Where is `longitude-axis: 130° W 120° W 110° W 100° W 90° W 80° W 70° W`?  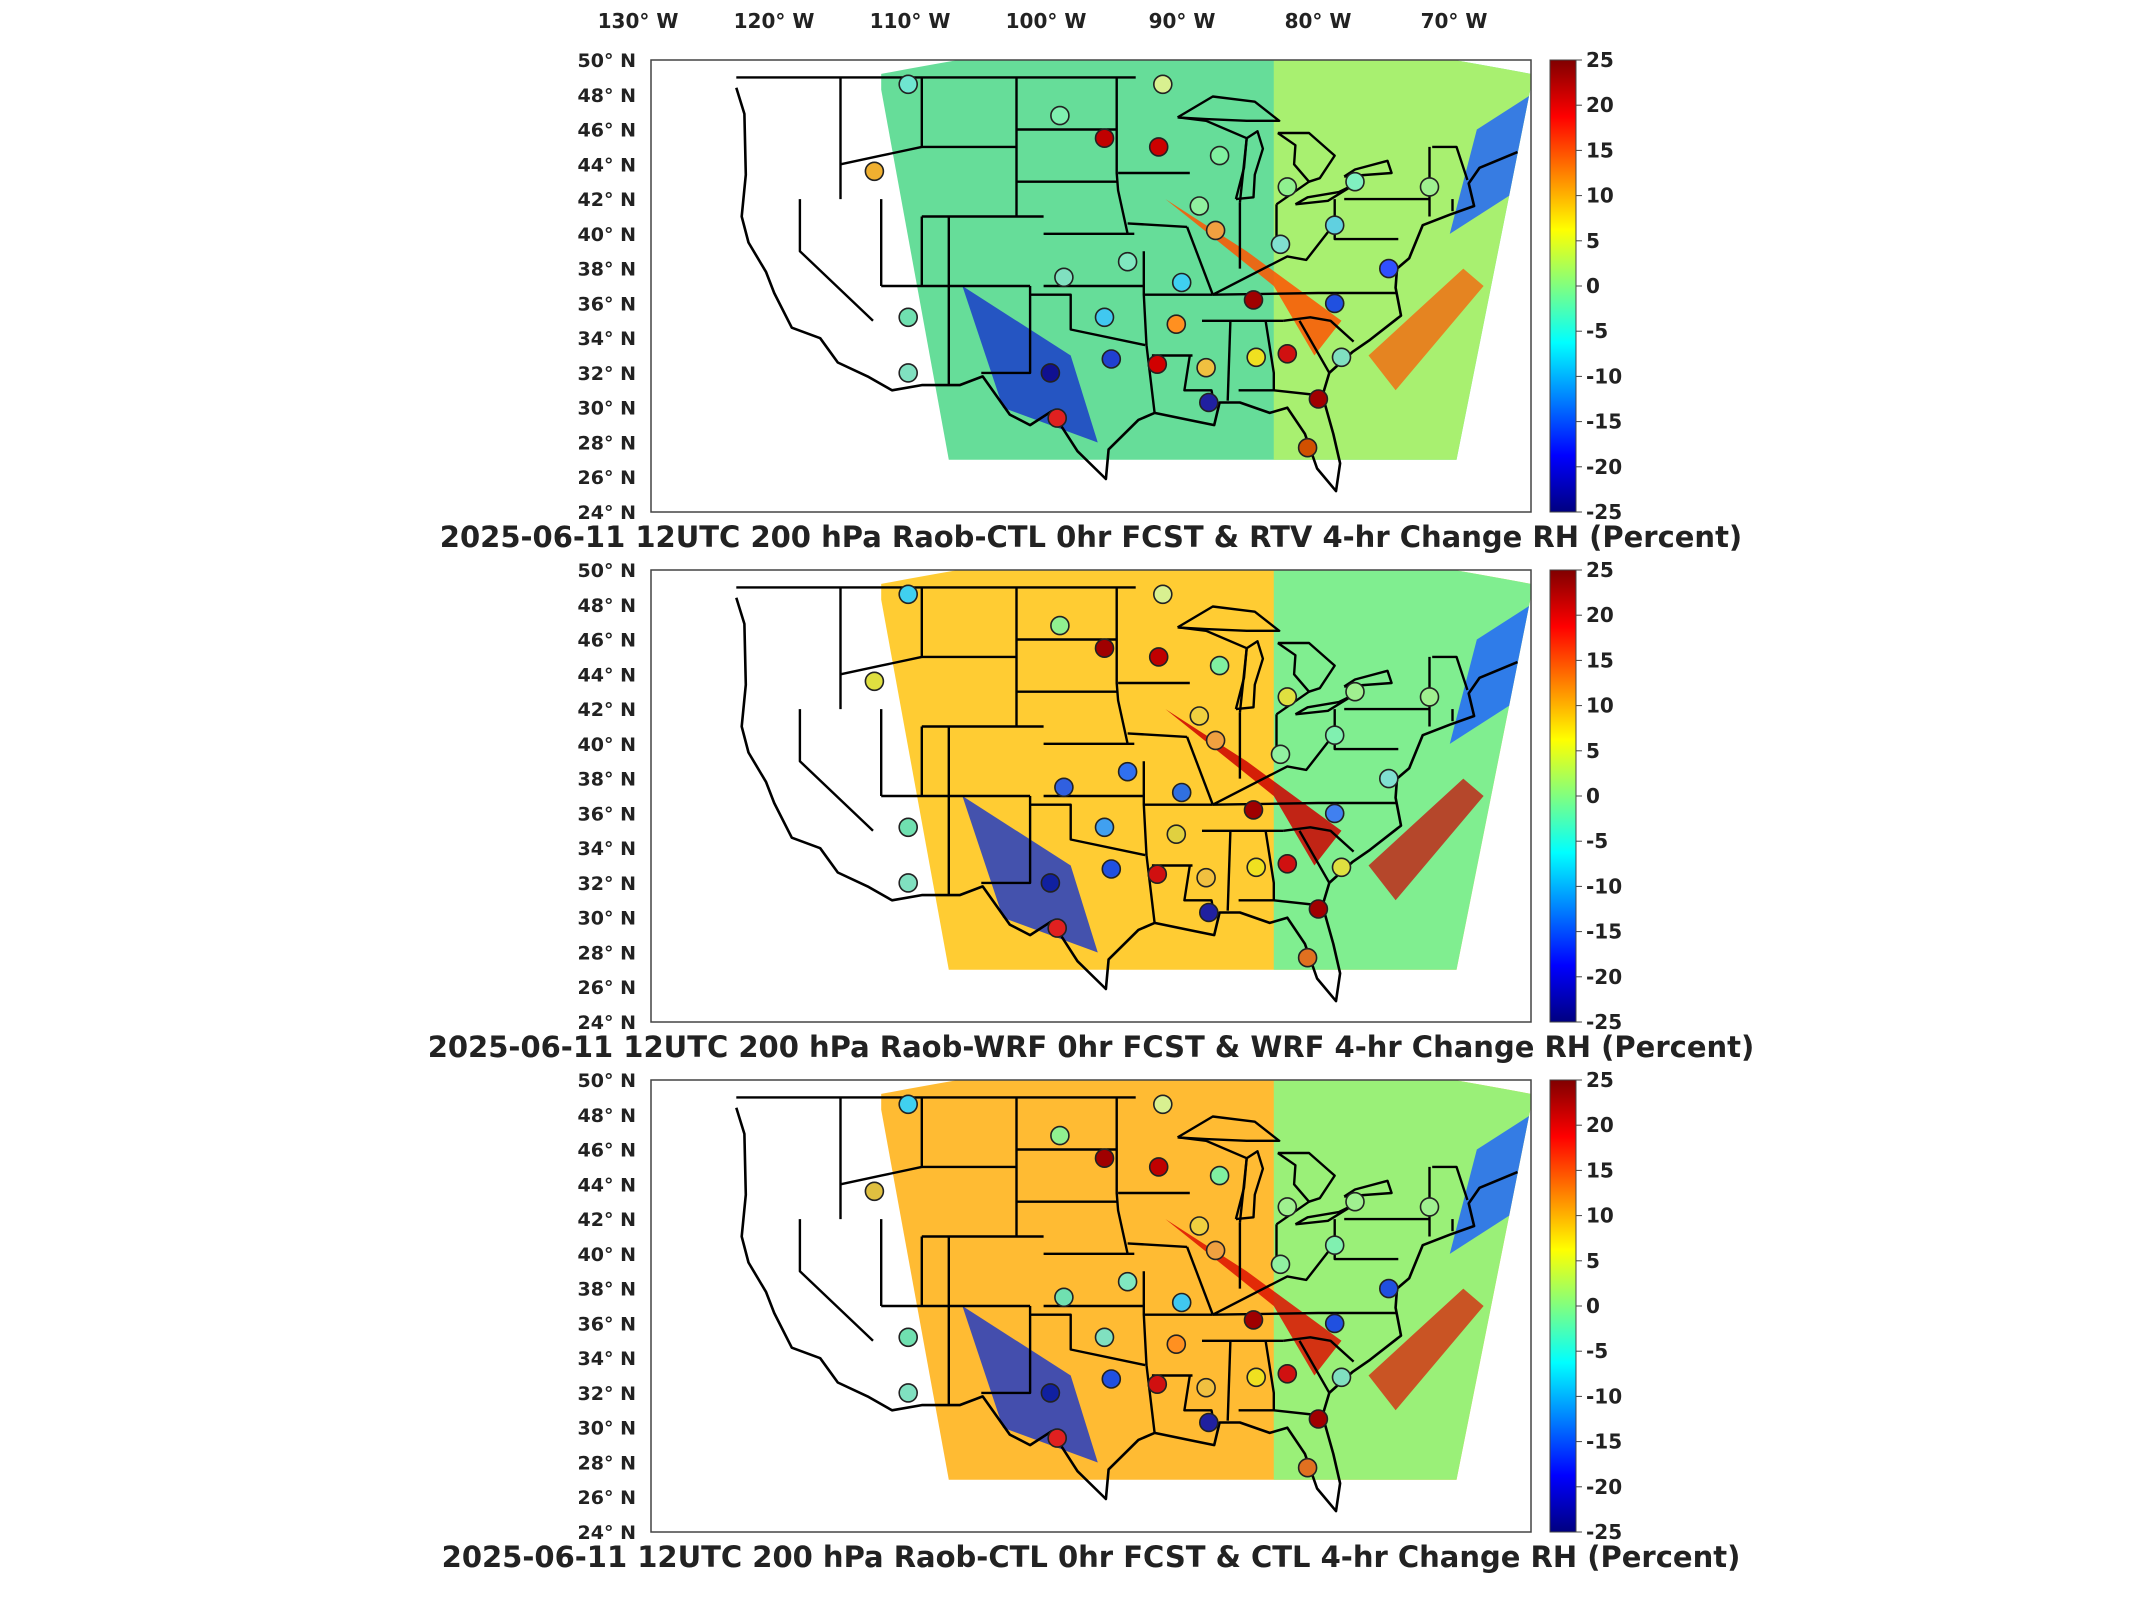
longitude-axis: 130° W 120° W 110° W 100° W 90° W 80° W 70° W is located at coordinates (1043, 21).